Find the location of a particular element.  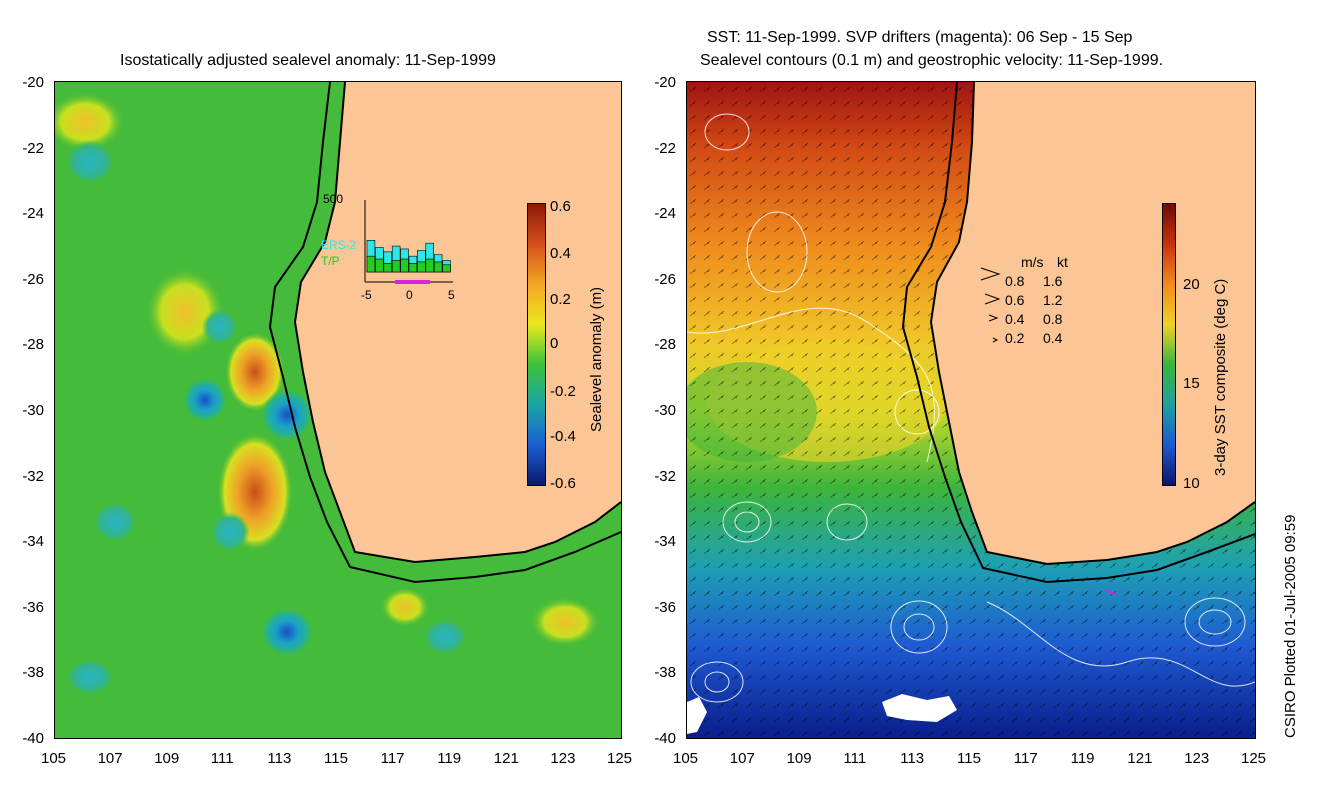

anomaly-high-eddy is located at coordinates (255, 372).